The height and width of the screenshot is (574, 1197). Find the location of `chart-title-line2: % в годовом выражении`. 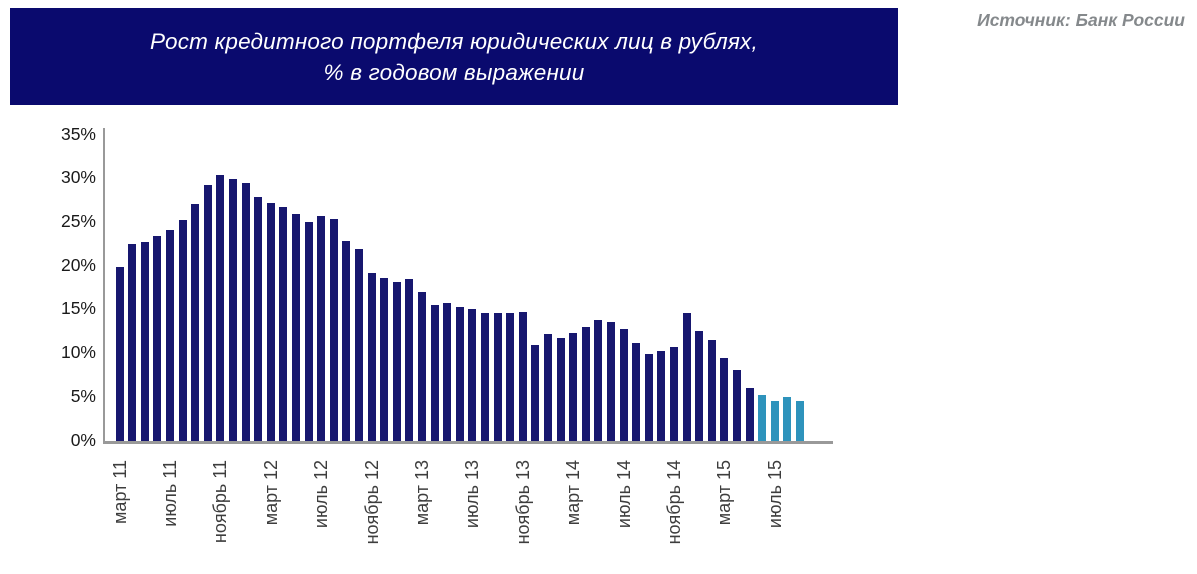

chart-title-line2: % в годовом выражении is located at coordinates (454, 72).